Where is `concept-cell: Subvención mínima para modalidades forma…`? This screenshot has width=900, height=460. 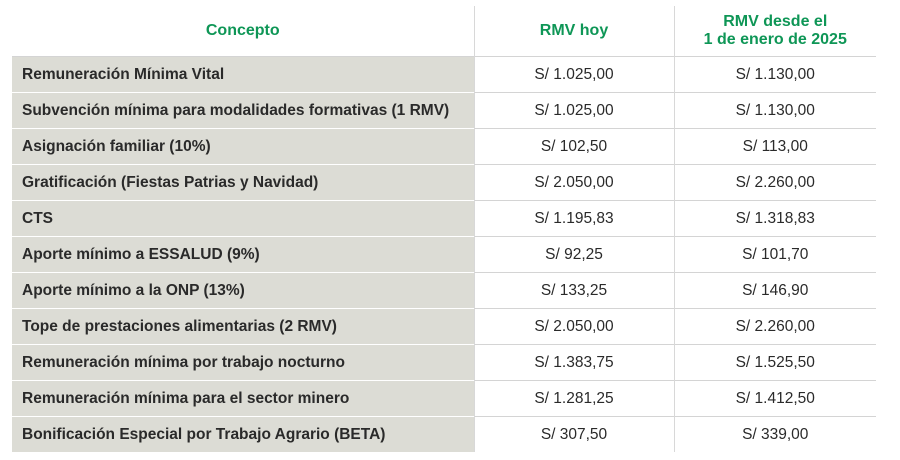 concept-cell: Subvención mínima para modalidades forma… is located at coordinates (243, 110).